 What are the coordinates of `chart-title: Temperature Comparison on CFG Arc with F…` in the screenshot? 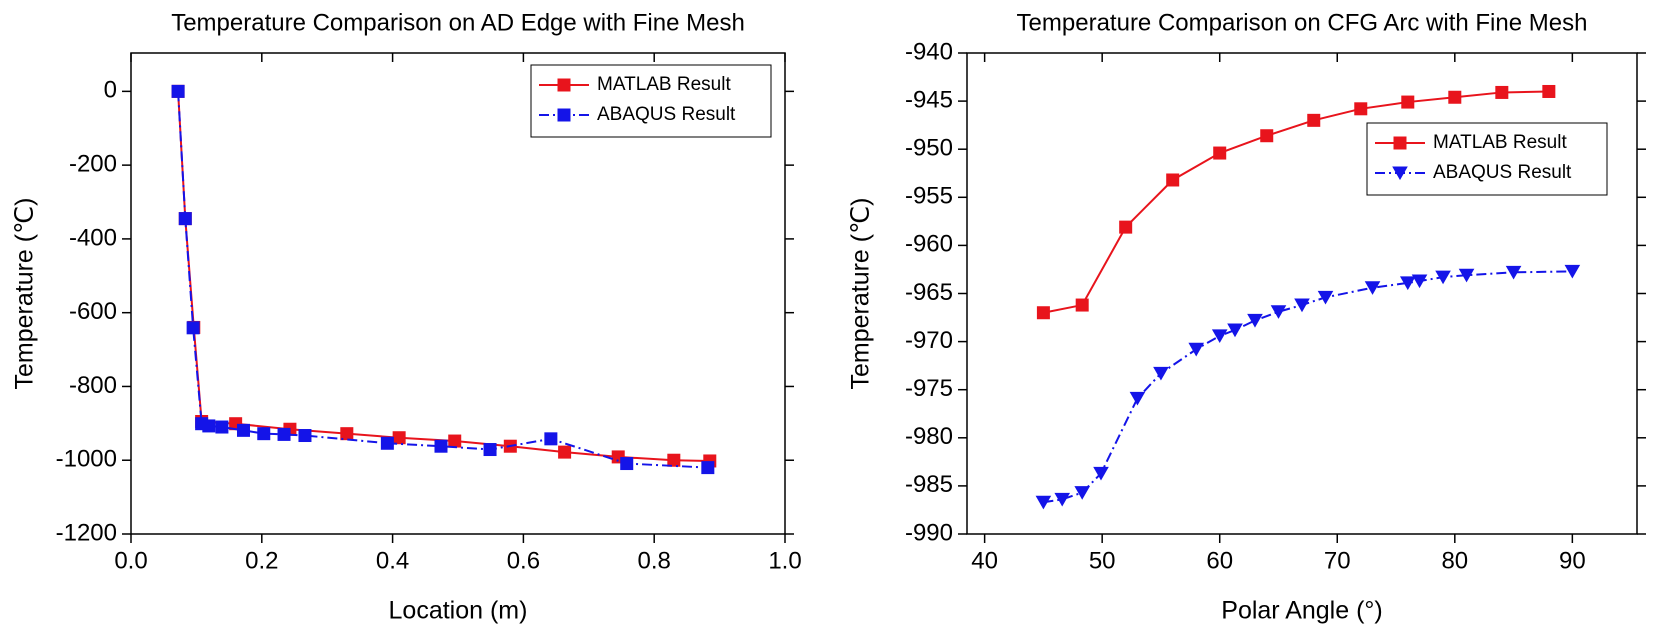 It's located at (1302, 22).